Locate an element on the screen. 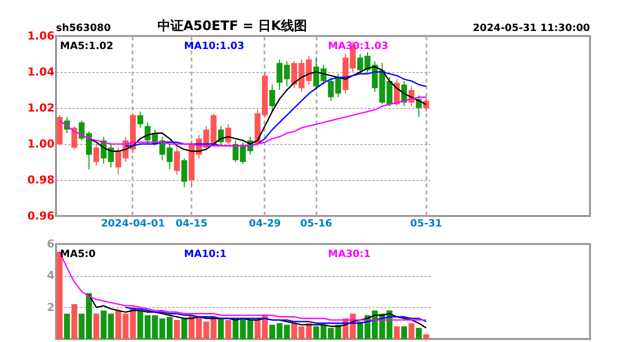 Image resolution: width=627 pixels, height=342 pixels. text: sh563080 is located at coordinates (83, 28).